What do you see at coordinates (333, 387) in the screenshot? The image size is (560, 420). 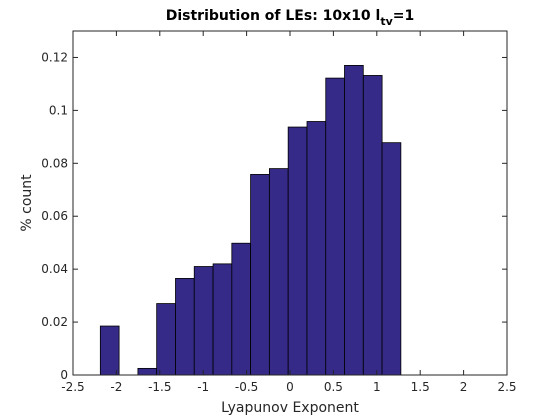 I see `x-tick-label: 0.5` at bounding box center [333, 387].